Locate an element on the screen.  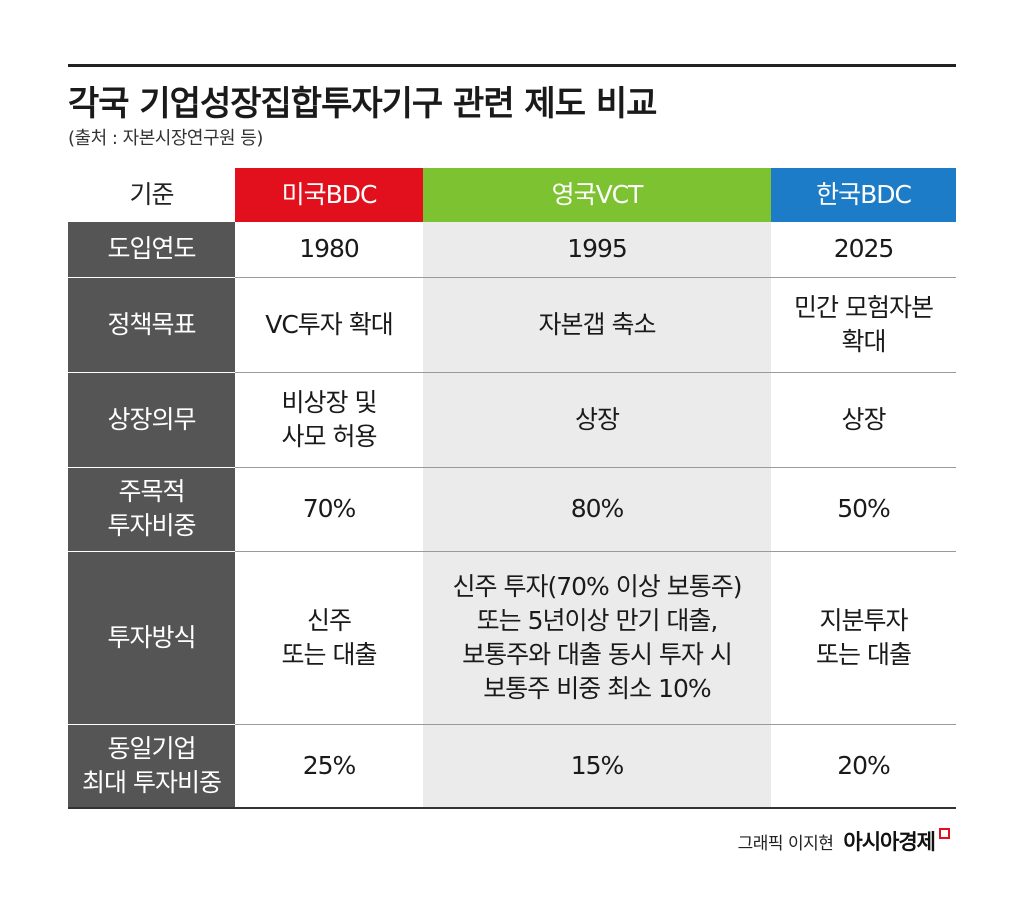
table-row: 동일기업 최대 투자비중 25% 15% 20% is located at coordinates (512, 766).